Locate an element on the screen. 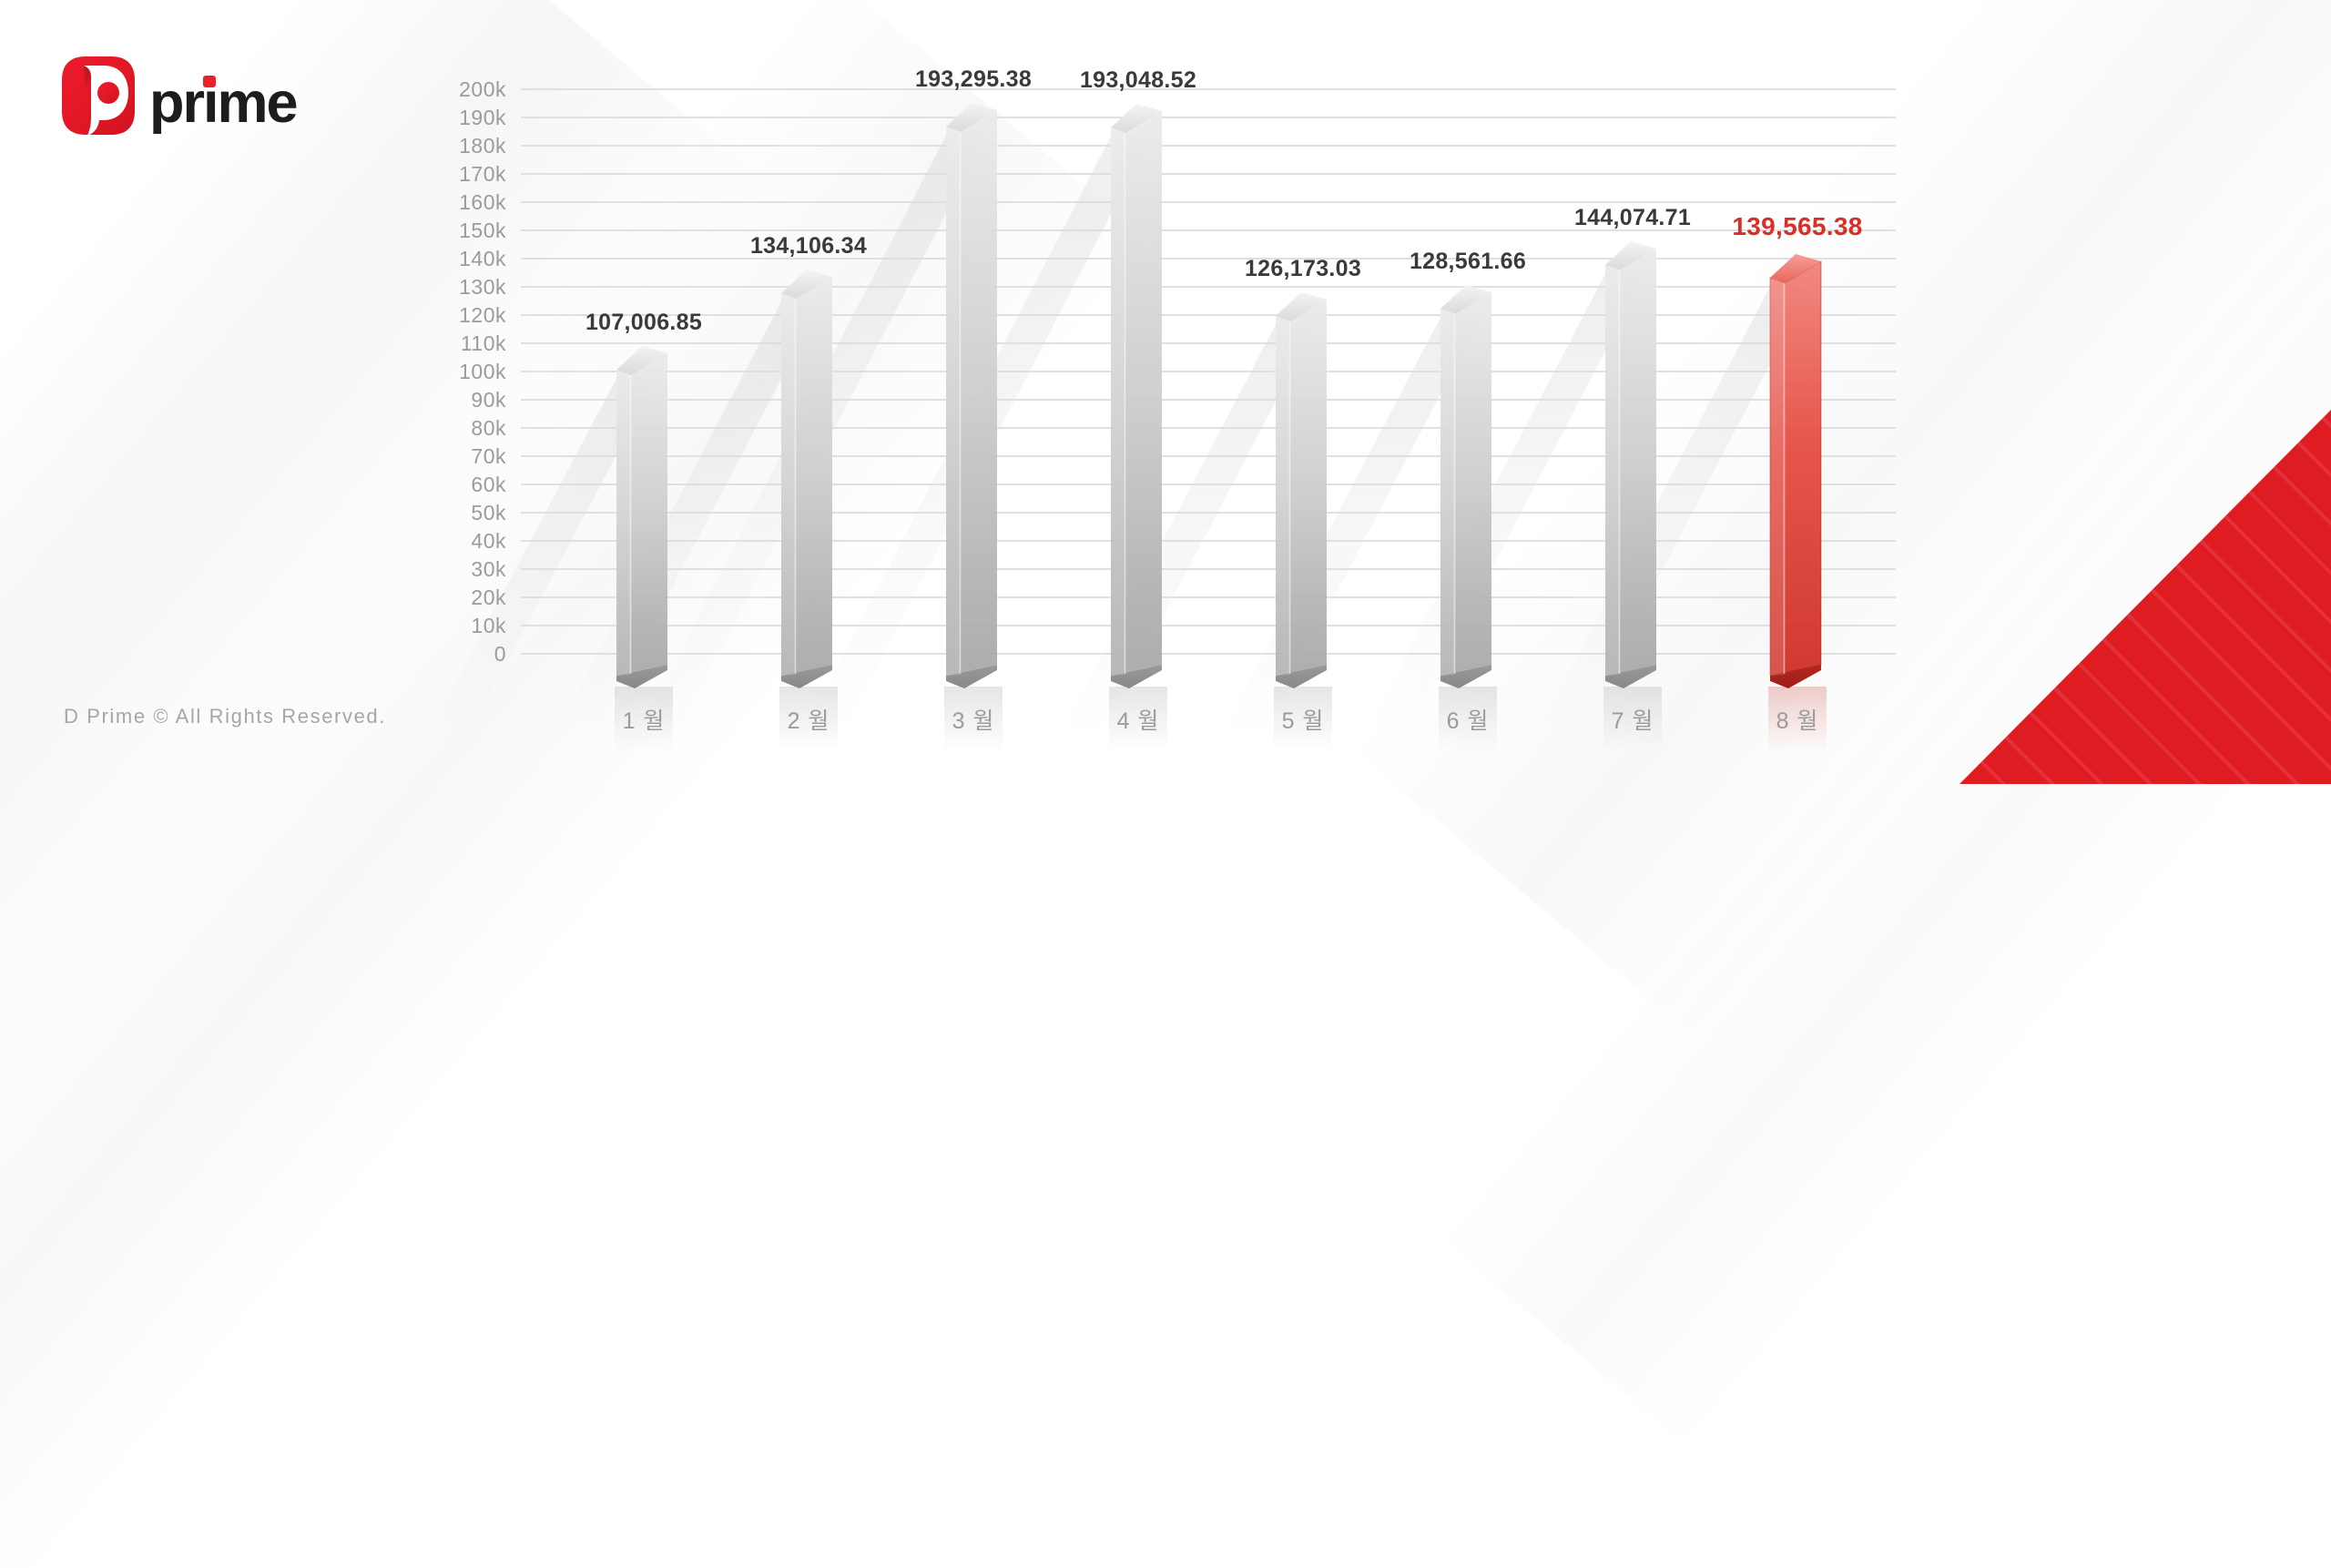 This screenshot has height=1568, width=2331. brand-i-dot is located at coordinates (209, 81).